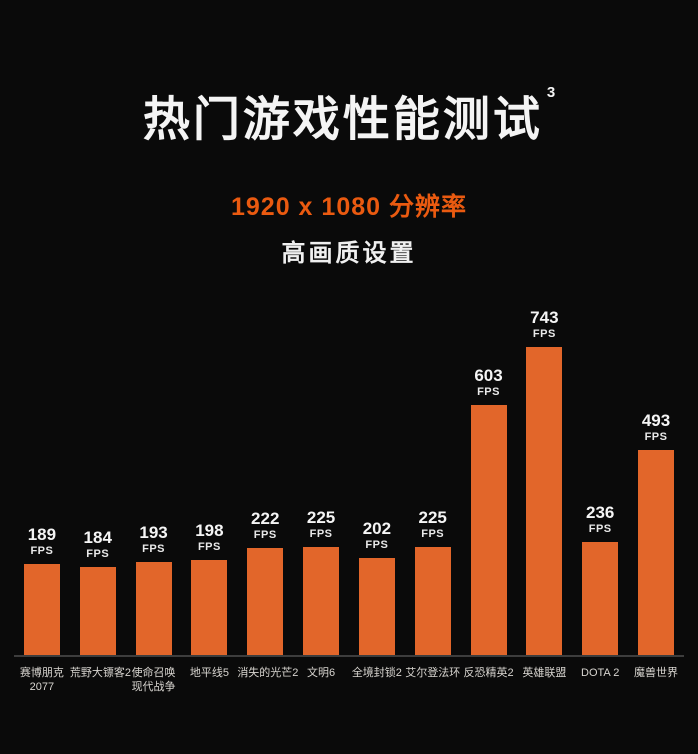  I want to click on category-label-lol: 英雄联盟, so click(544, 673).